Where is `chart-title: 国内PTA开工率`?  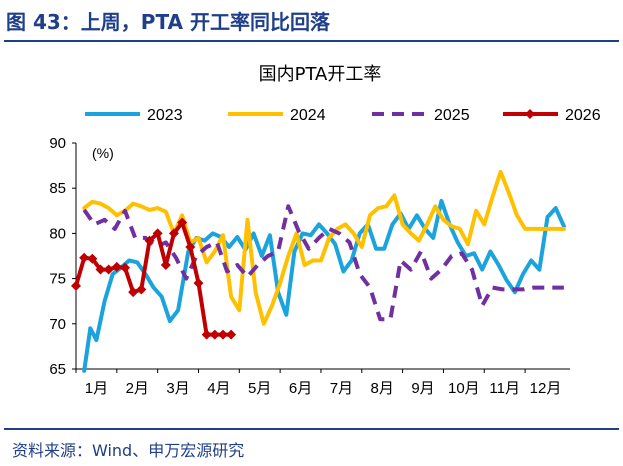
chart-title: 国内PTA开工率 is located at coordinates (320, 74).